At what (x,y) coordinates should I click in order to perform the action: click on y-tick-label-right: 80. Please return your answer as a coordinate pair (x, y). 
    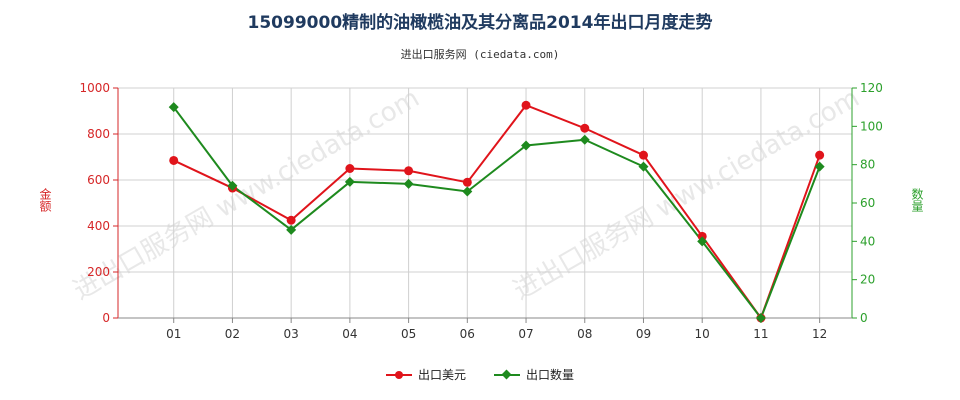
    Looking at the image, I should click on (867, 165).